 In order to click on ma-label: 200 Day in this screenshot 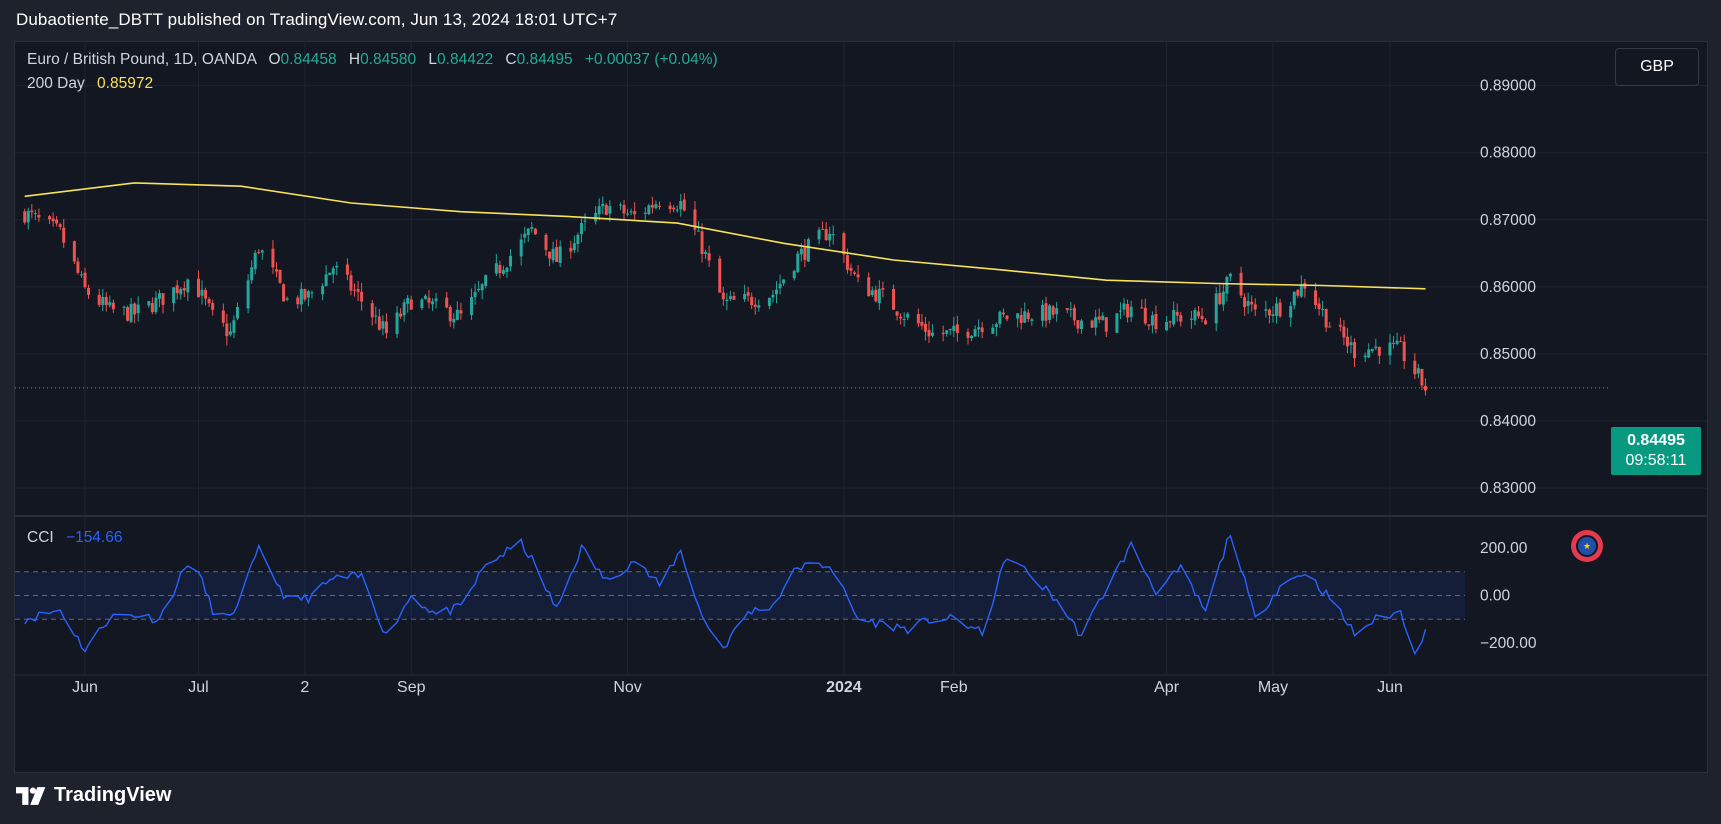, I will do `click(56, 83)`.